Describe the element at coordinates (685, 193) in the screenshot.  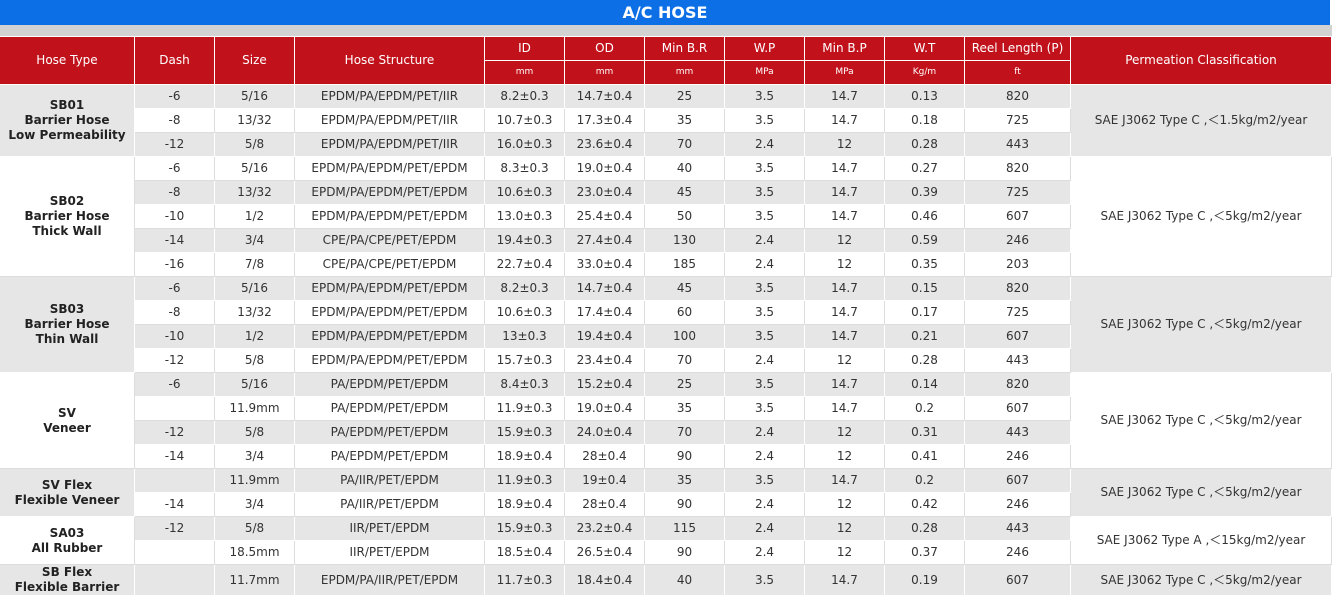
I see `data-cell: 45` at that location.